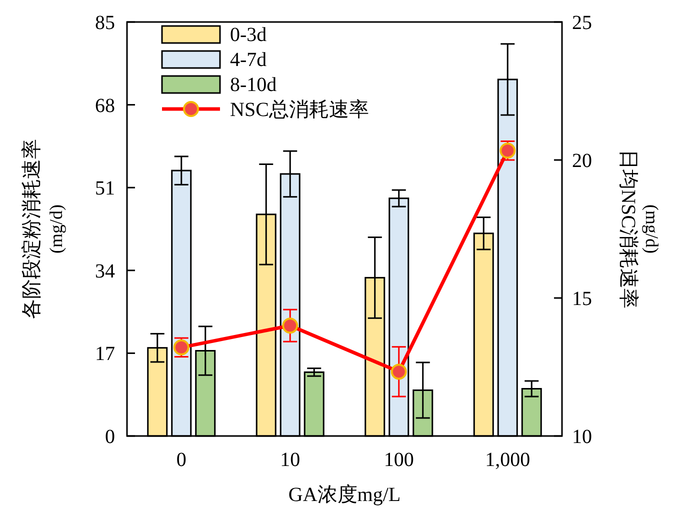  What do you see at coordinates (253, 85) in the screenshot?
I see `legend-label: 8-10d` at bounding box center [253, 85].